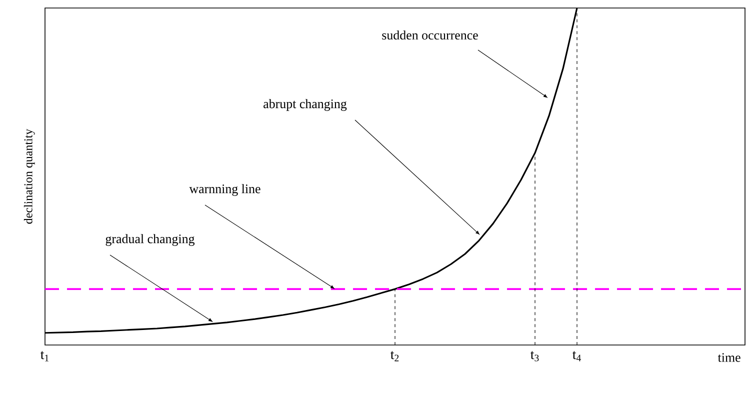 The width and height of the screenshot is (749, 408). What do you see at coordinates (150, 240) in the screenshot?
I see `annotation: gradual changing` at bounding box center [150, 240].